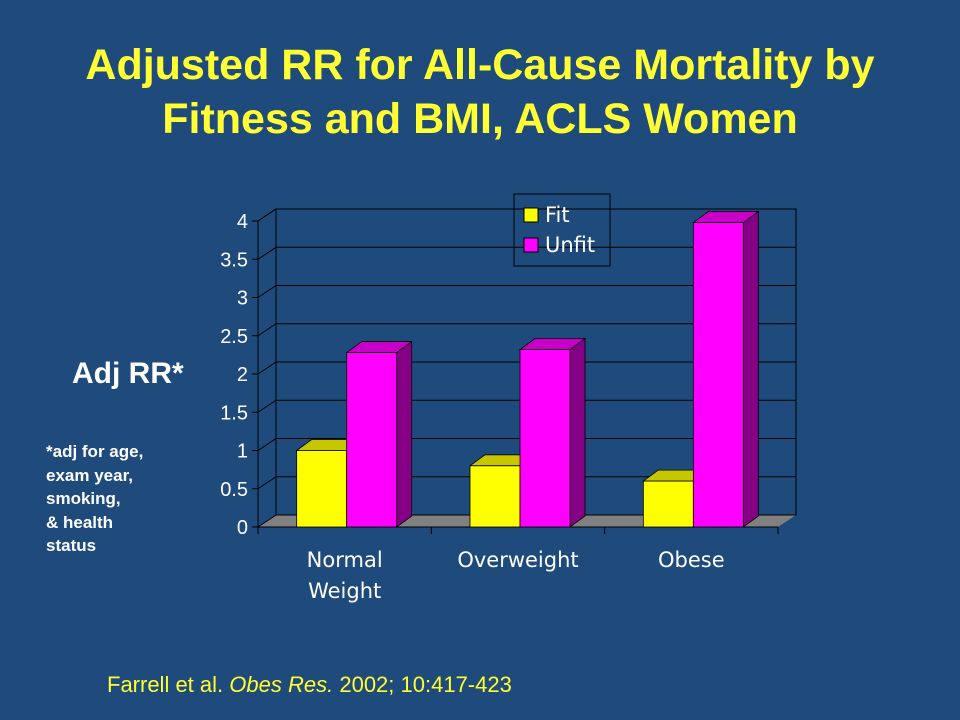 The width and height of the screenshot is (960, 720). Describe the element at coordinates (234, 260) in the screenshot. I see `y-tick-label: 3.5` at that location.